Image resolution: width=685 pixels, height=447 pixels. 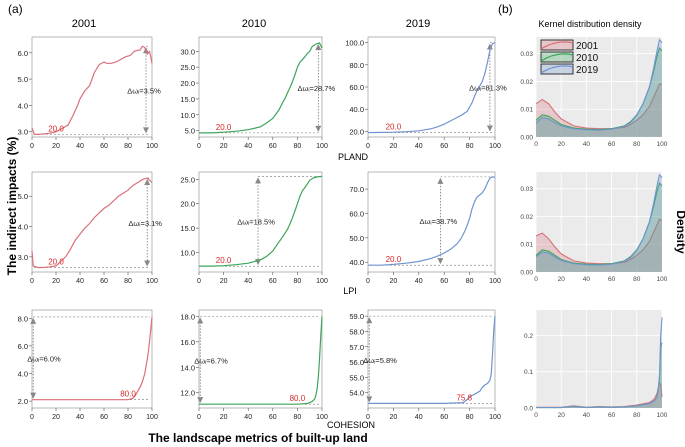 I want to click on y-tick-label: 57.0, so click(x=356, y=347).